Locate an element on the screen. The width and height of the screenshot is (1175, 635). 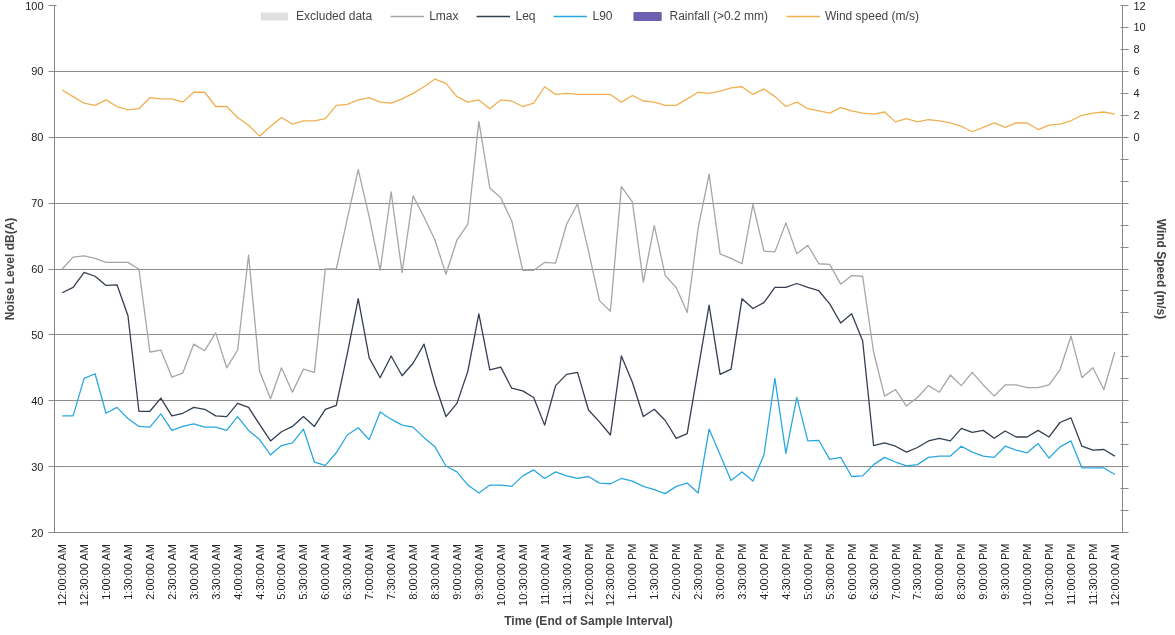
x-tick-label: 7:30:00 PM is located at coordinates (917, 571).